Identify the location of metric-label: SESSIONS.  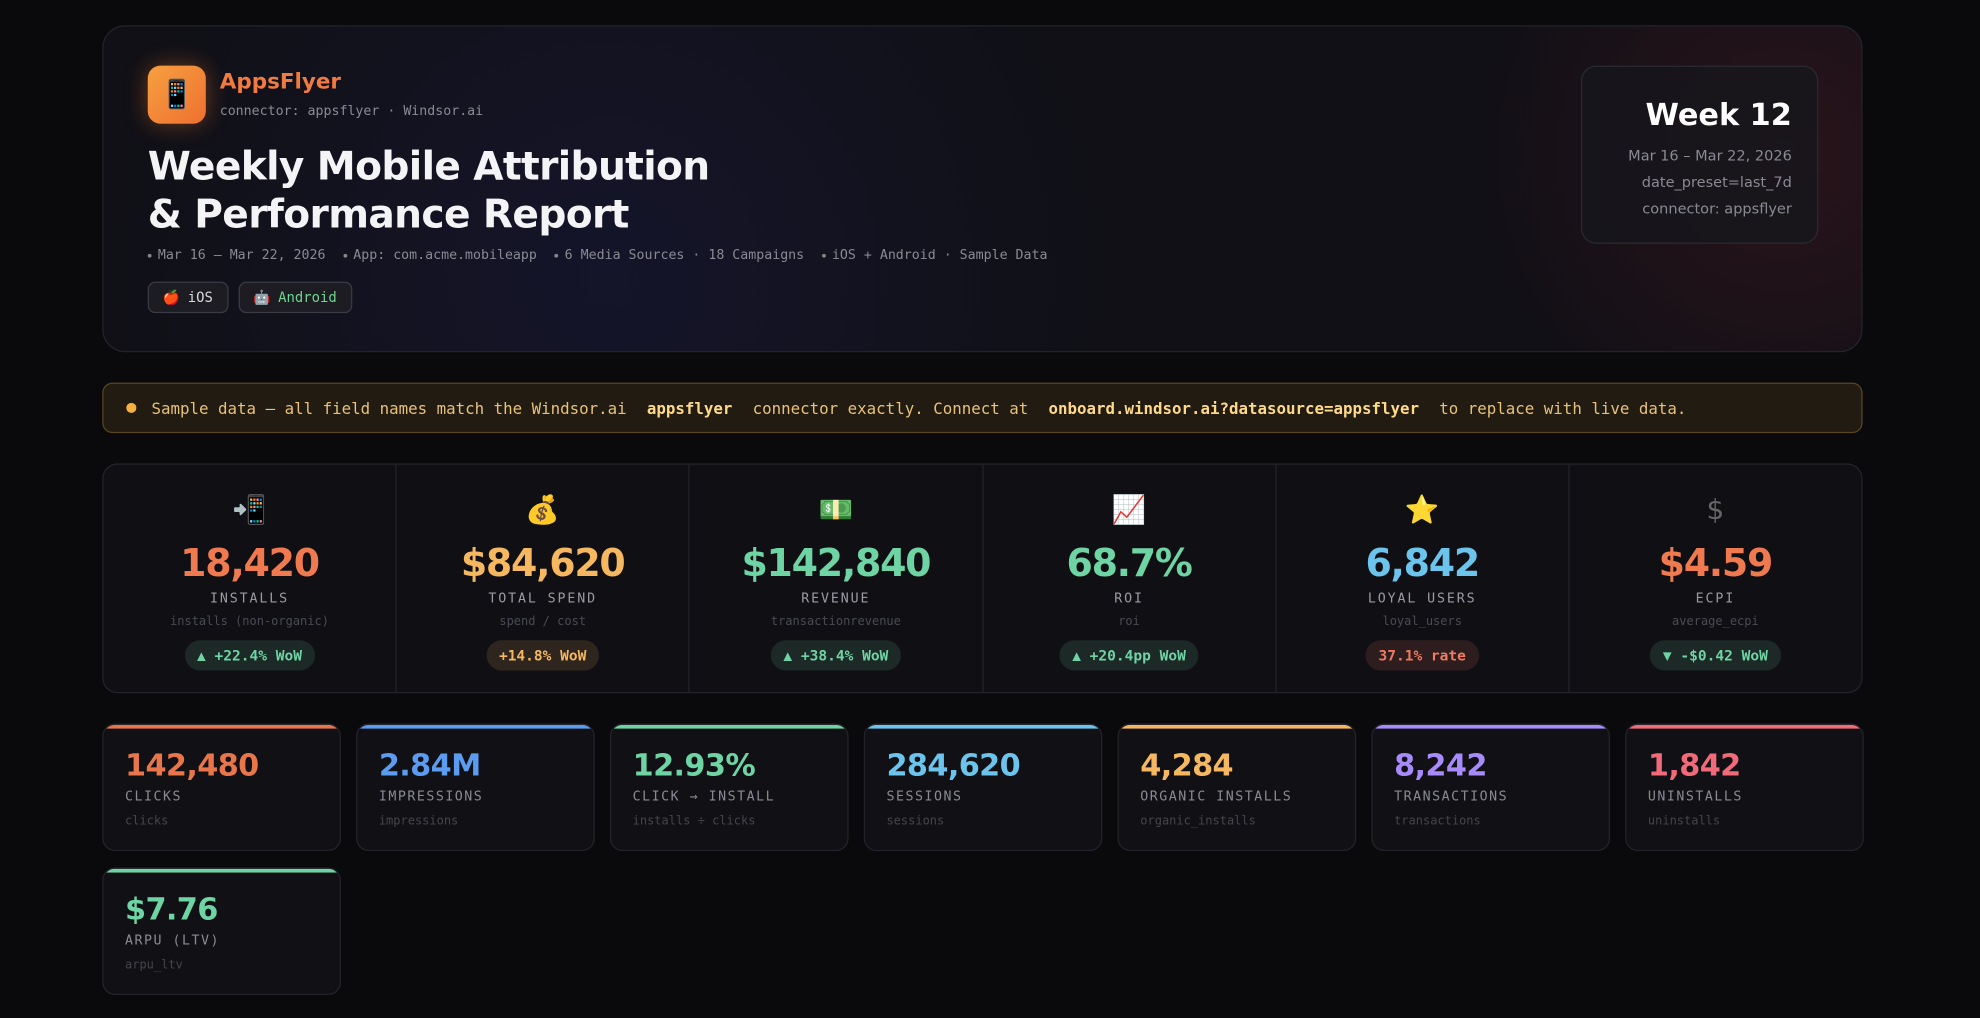
(924, 797).